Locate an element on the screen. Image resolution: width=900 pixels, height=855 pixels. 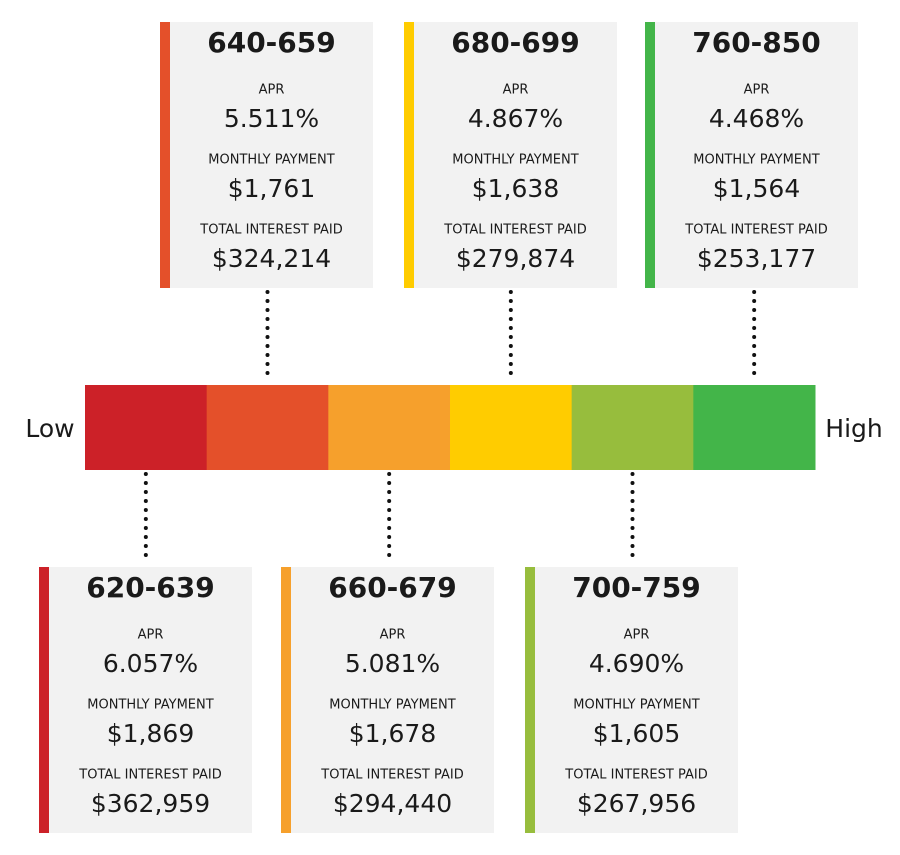
interest-value: $267,956 is located at coordinates (636, 803).